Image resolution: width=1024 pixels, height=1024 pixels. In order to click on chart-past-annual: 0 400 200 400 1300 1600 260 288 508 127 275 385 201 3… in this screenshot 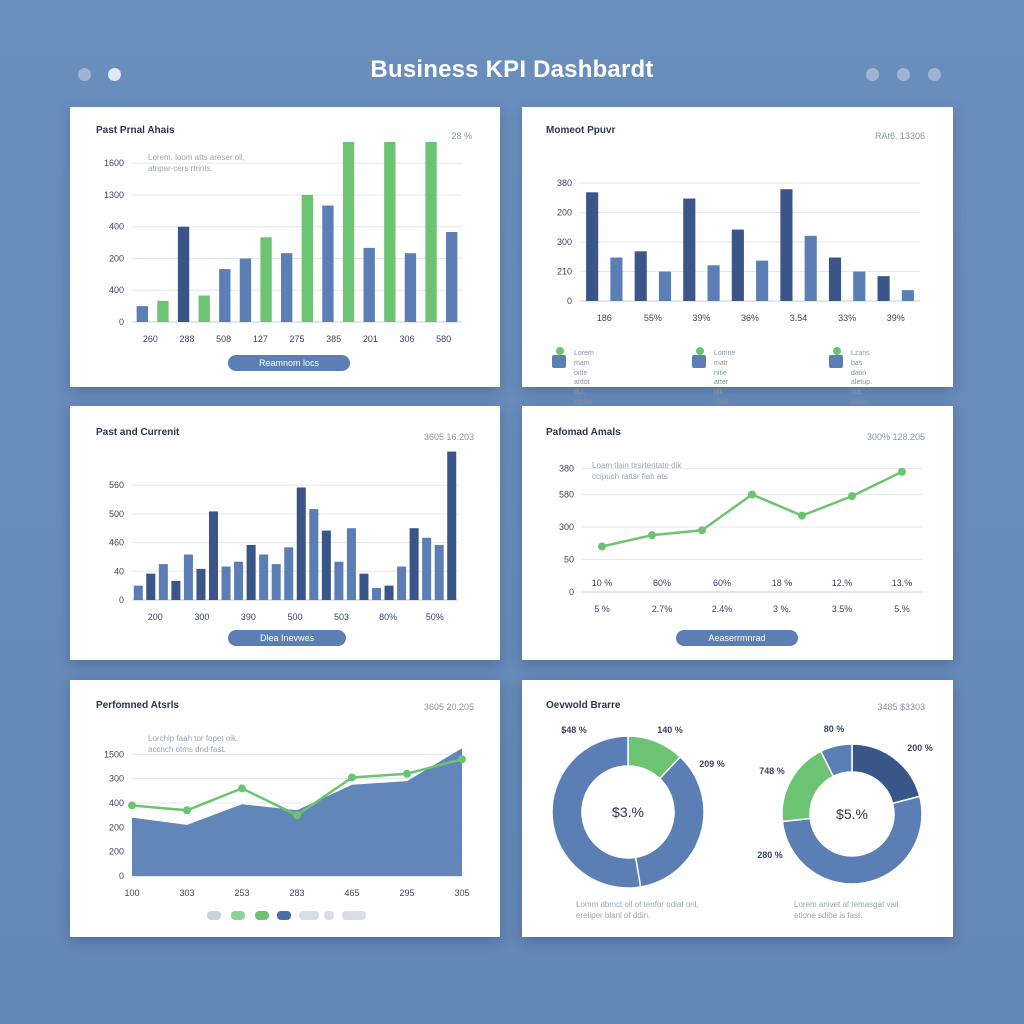, I will do `click(283, 243)`.